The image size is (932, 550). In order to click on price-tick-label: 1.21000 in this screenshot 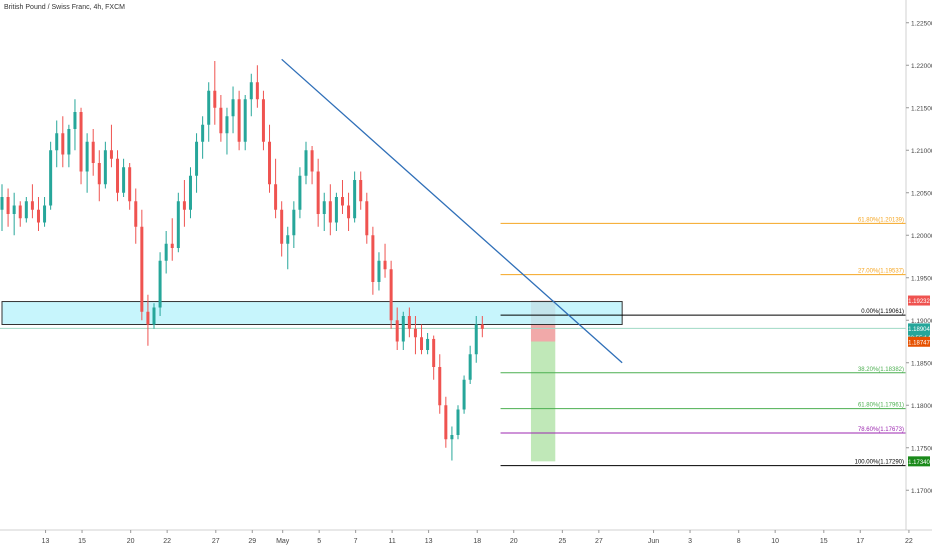, I will do `click(921, 151)`.